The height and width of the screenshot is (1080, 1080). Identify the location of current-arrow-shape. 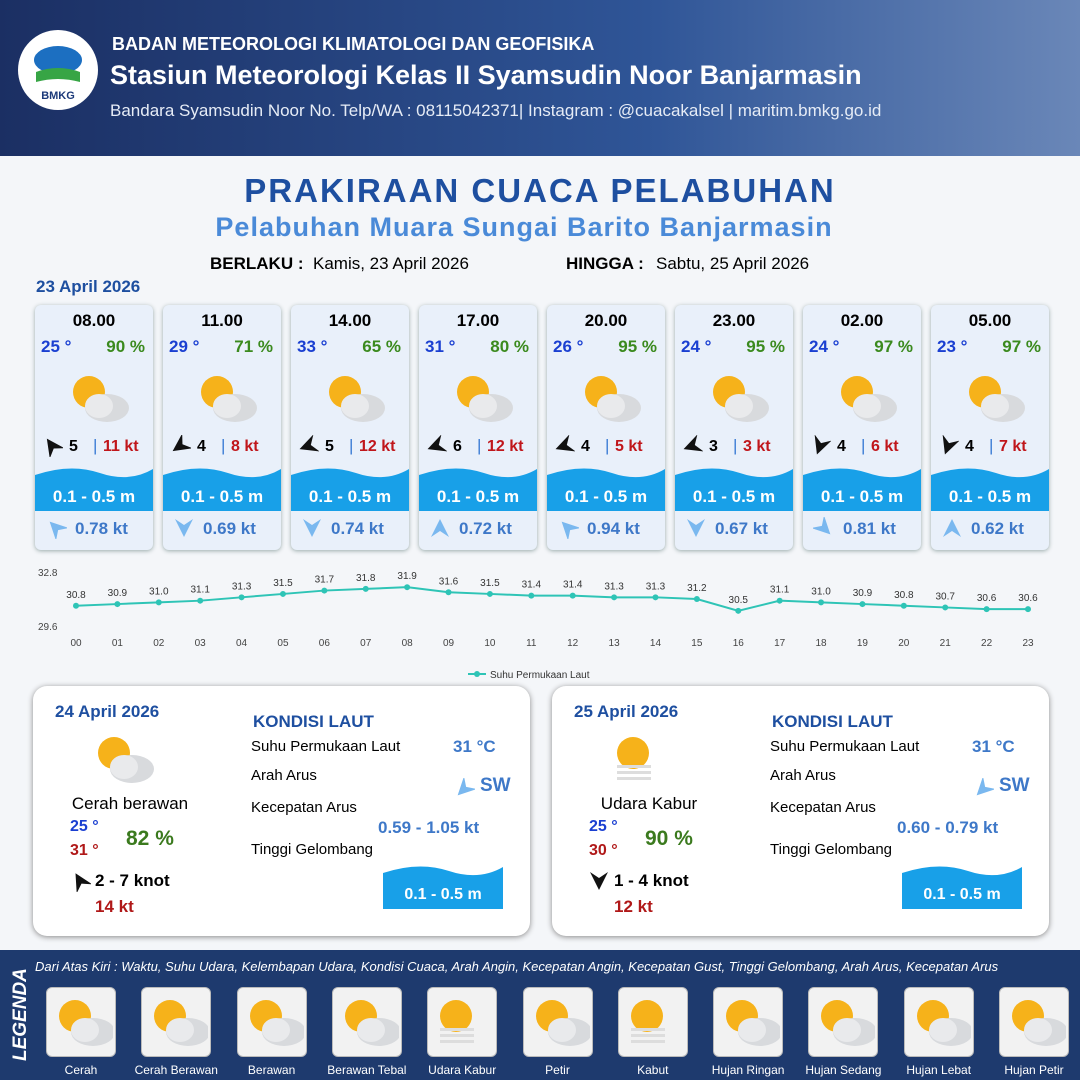
(466, 787).